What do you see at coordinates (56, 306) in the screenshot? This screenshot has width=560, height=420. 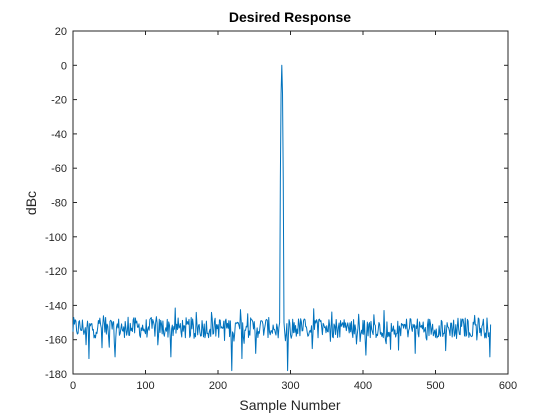 I see `y-tick-label: -140` at bounding box center [56, 306].